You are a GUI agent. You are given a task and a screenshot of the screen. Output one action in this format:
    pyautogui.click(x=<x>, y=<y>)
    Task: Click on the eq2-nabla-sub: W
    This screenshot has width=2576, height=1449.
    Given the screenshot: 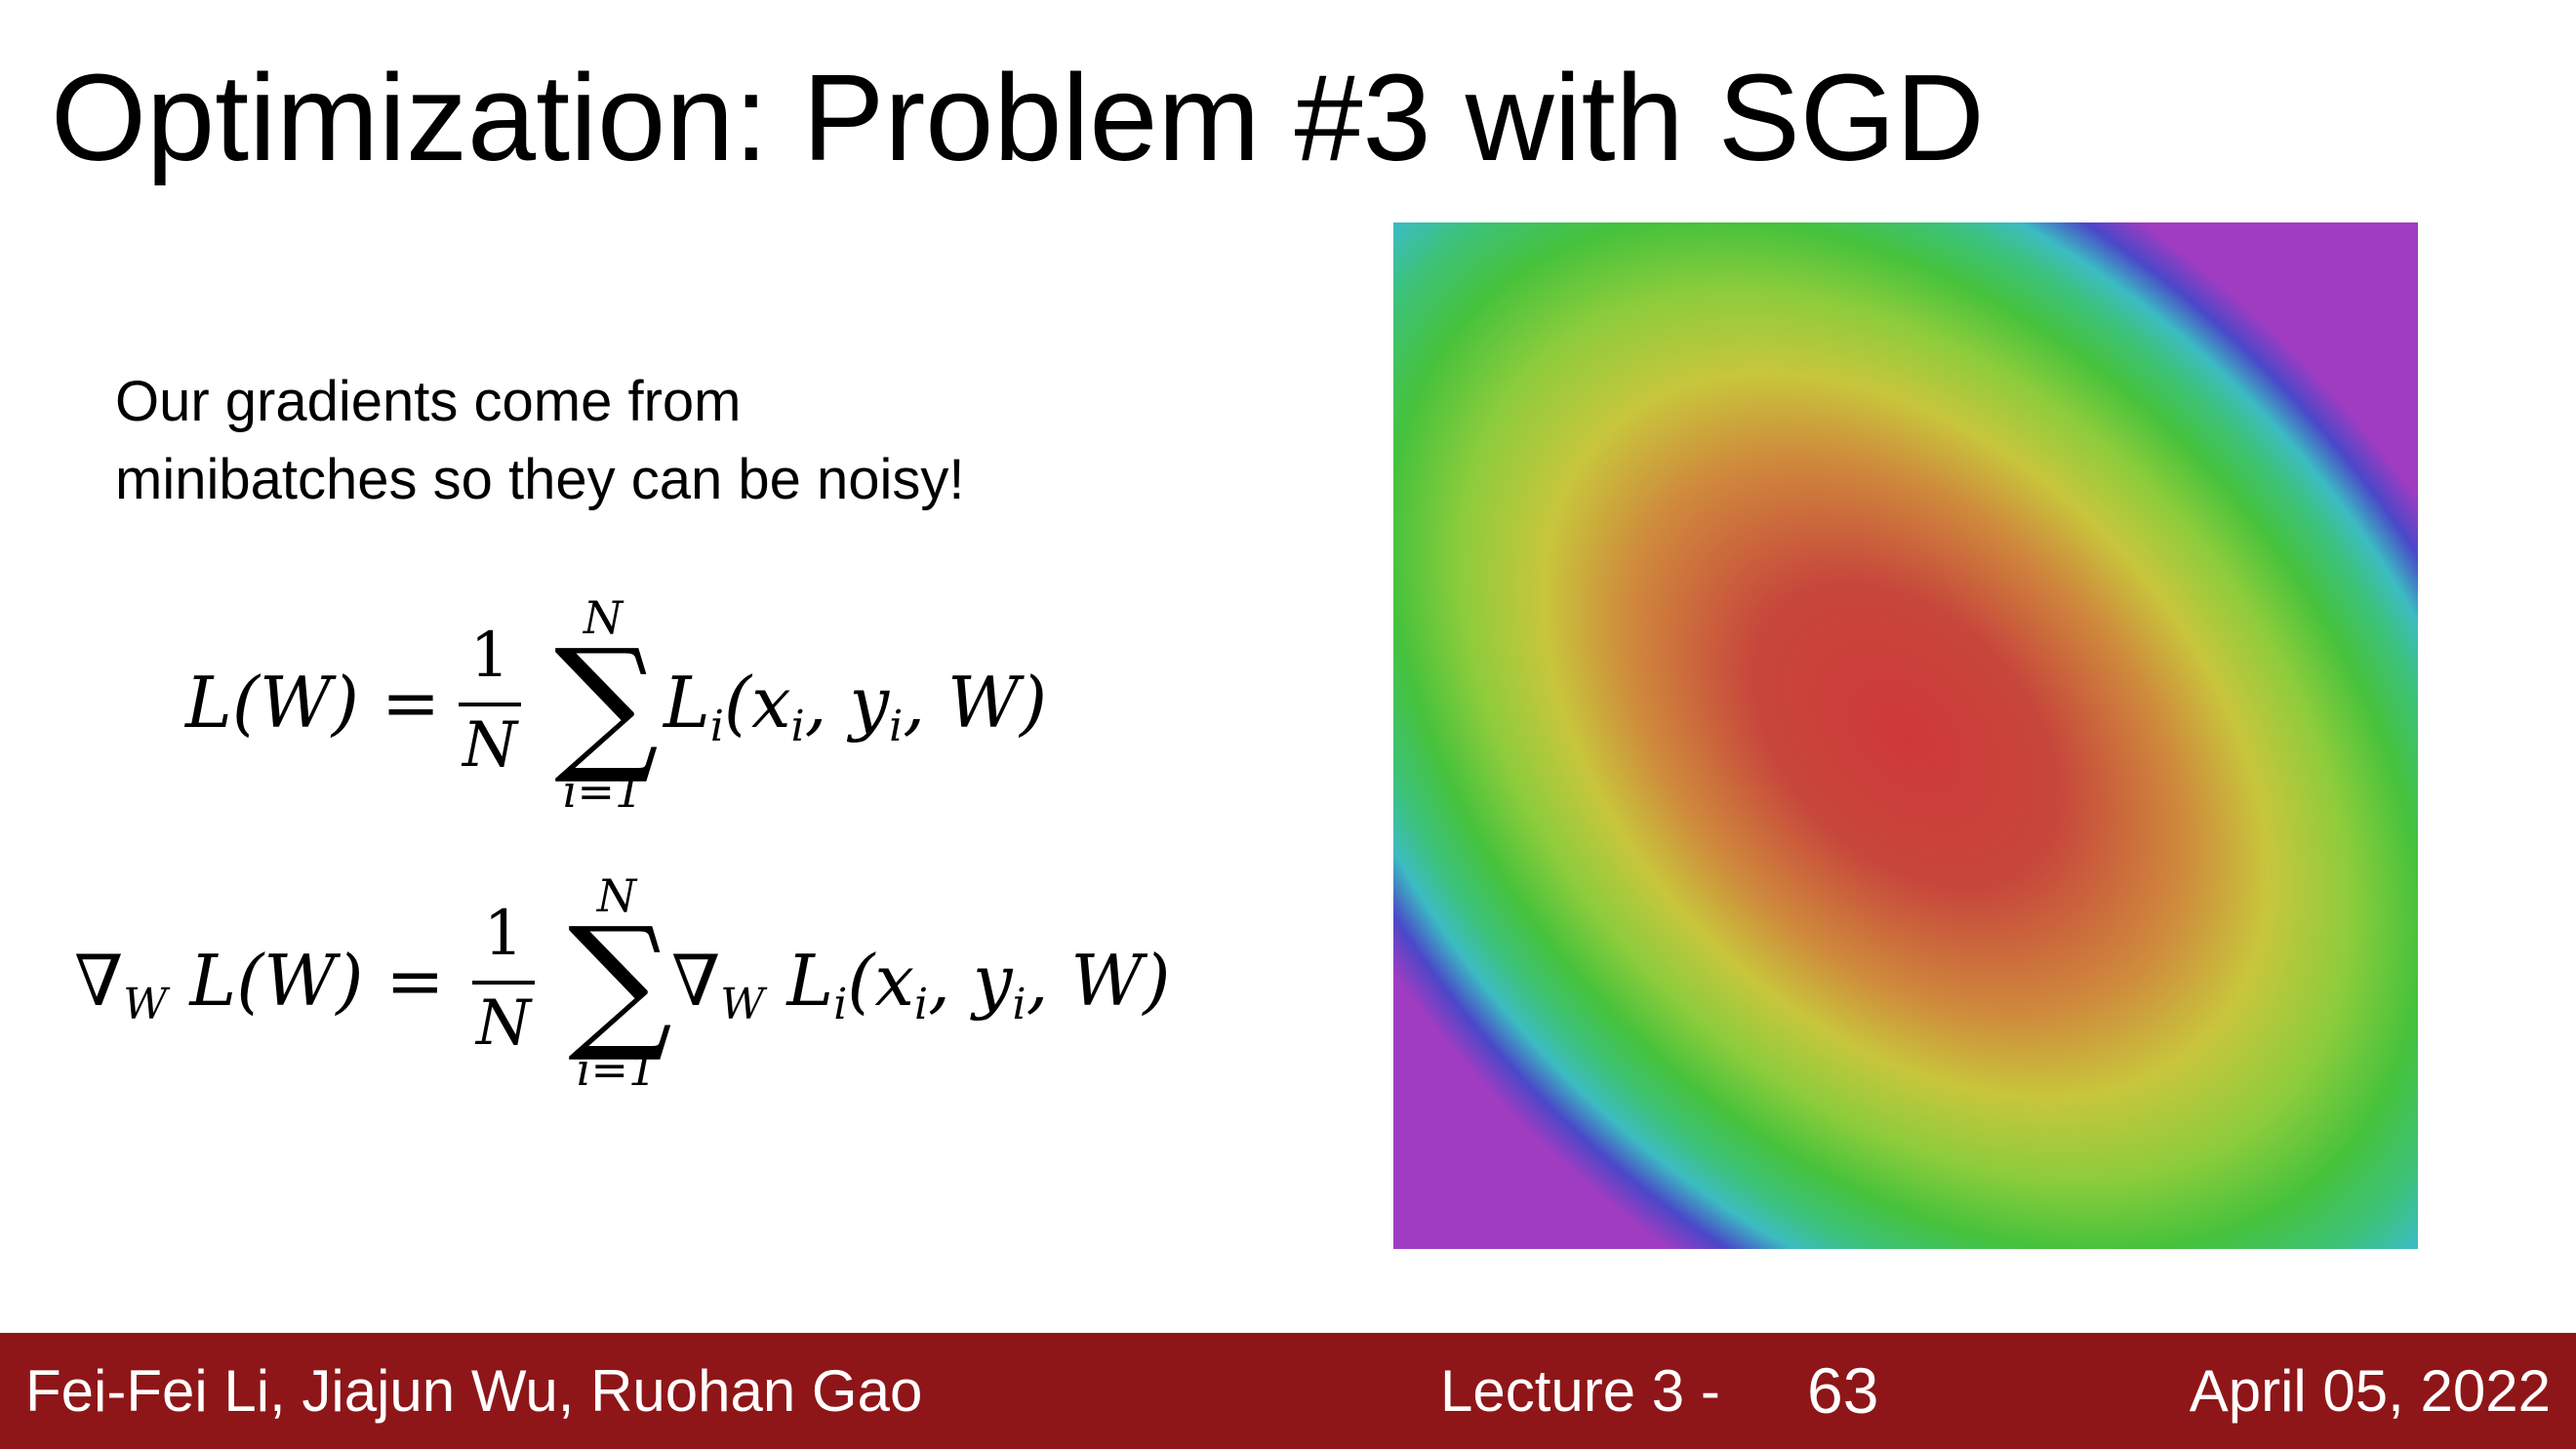 What is the action you would take?
    pyautogui.click(x=145, y=1004)
    